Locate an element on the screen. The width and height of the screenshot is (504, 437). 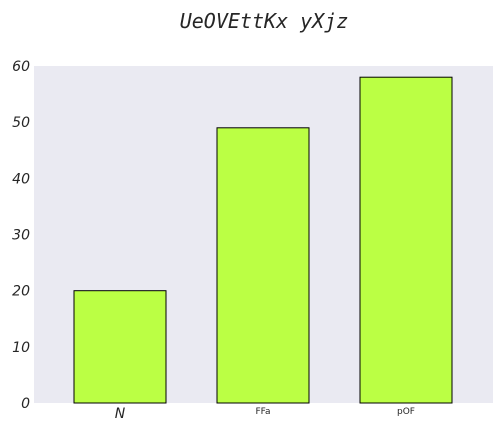
y-tick-label: 50 is located at coordinates (21, 123).